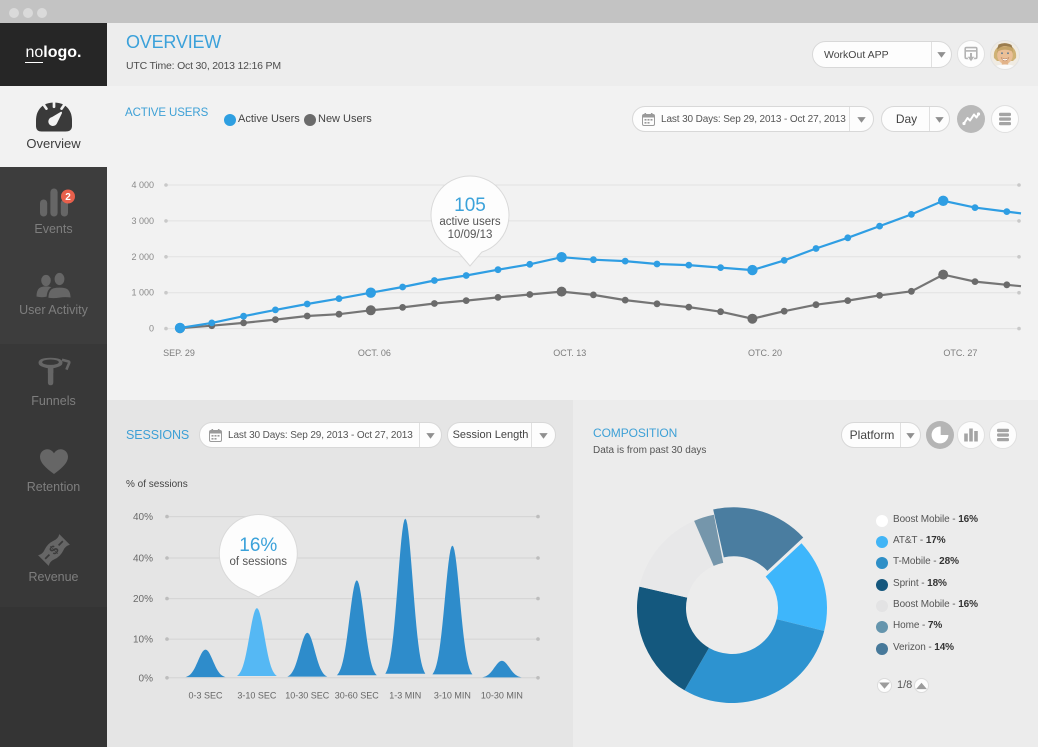 The height and width of the screenshot is (747, 1038). I want to click on svg-text: 10-30 SEC, so click(307, 696).